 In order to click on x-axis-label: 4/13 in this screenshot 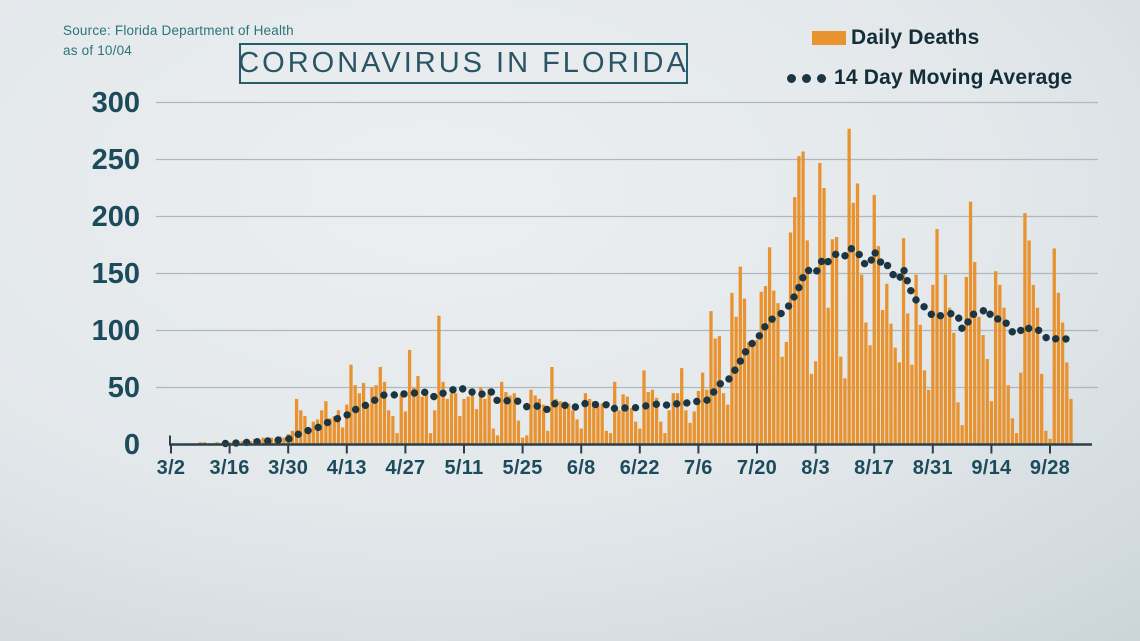, I will do `click(346, 468)`.